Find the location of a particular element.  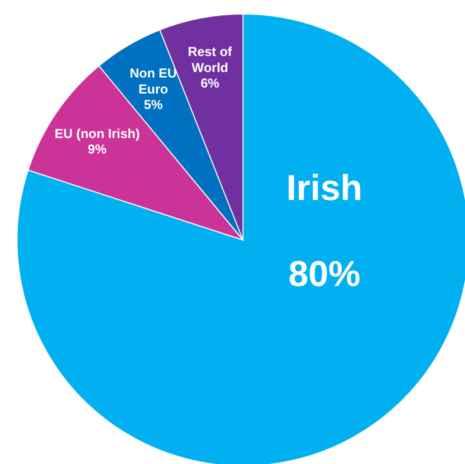

slice-label: Irish is located at coordinates (324, 187).